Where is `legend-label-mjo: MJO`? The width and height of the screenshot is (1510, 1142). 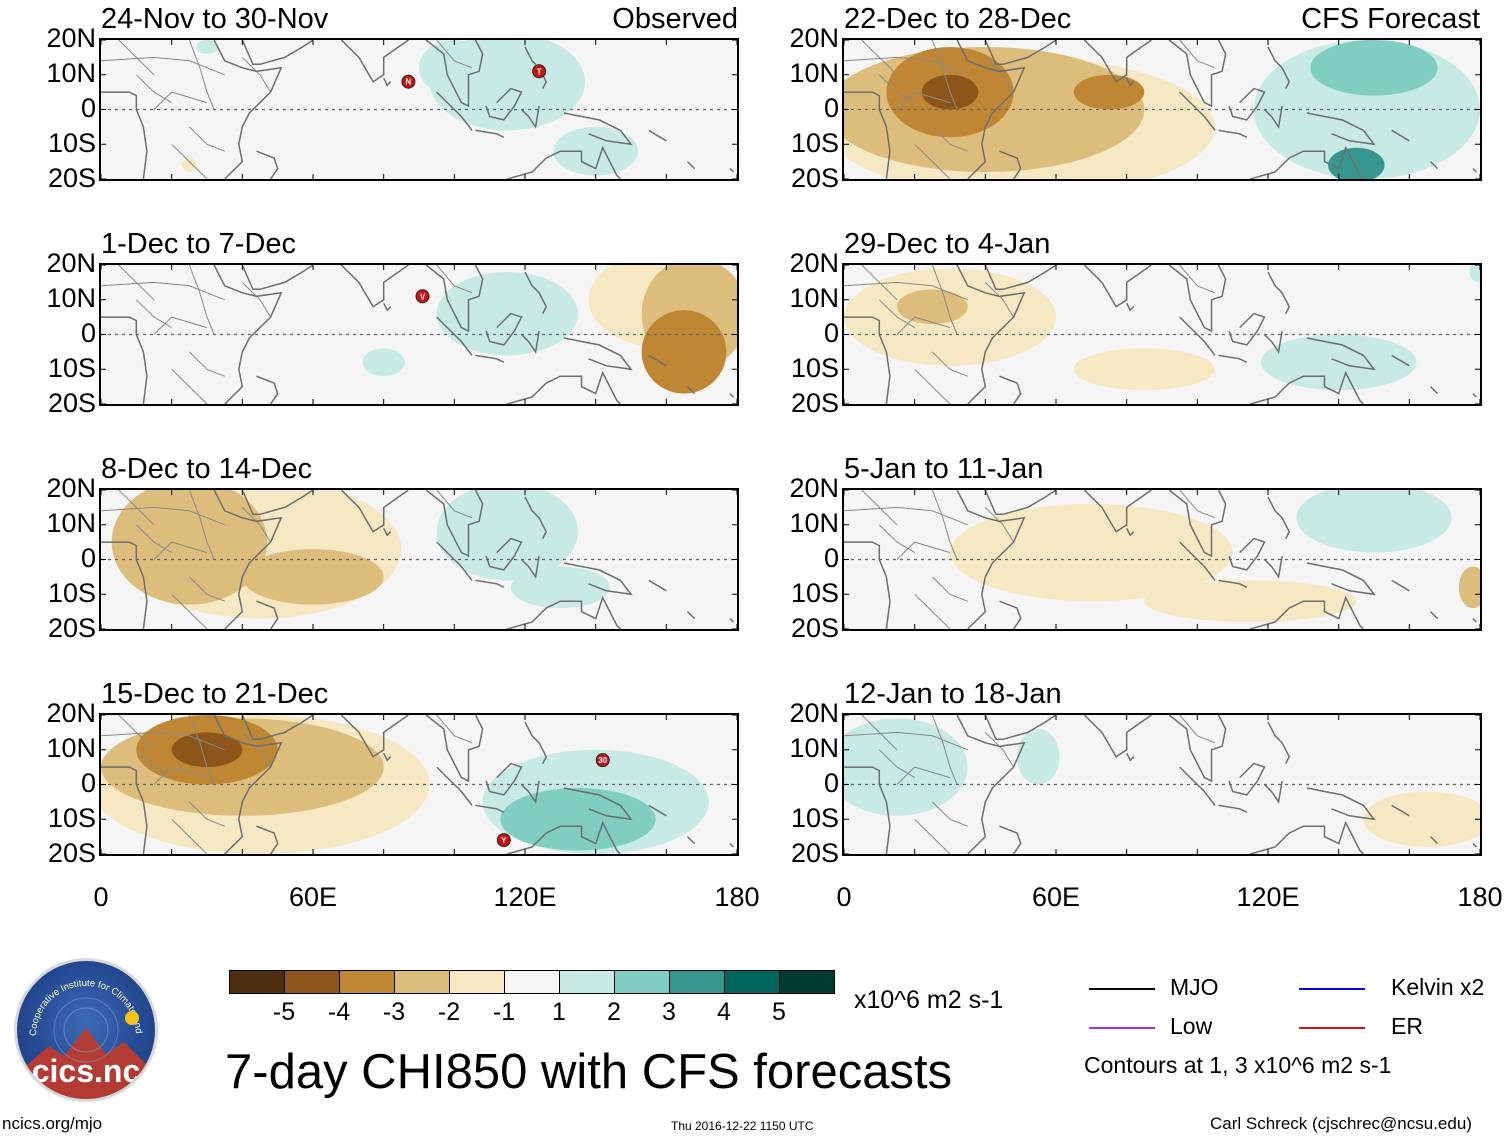
legend-label-mjo: MJO is located at coordinates (1194, 987).